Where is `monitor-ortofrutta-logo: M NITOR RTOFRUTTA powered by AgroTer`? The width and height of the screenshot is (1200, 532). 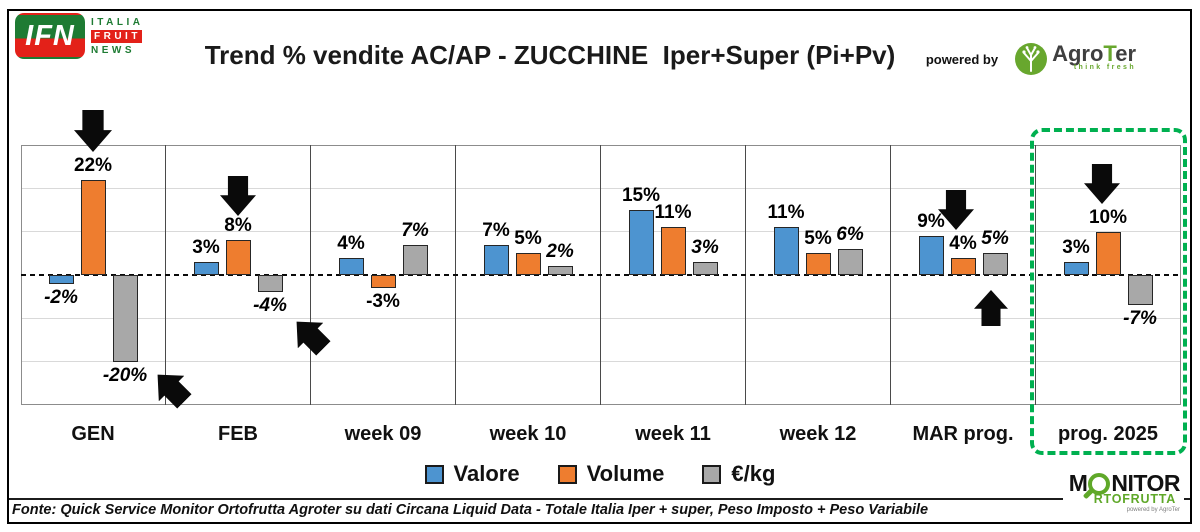 monitor-ortofrutta-logo: M NITOR RTOFRUTTA powered by AgroTer is located at coordinates (1123, 493).